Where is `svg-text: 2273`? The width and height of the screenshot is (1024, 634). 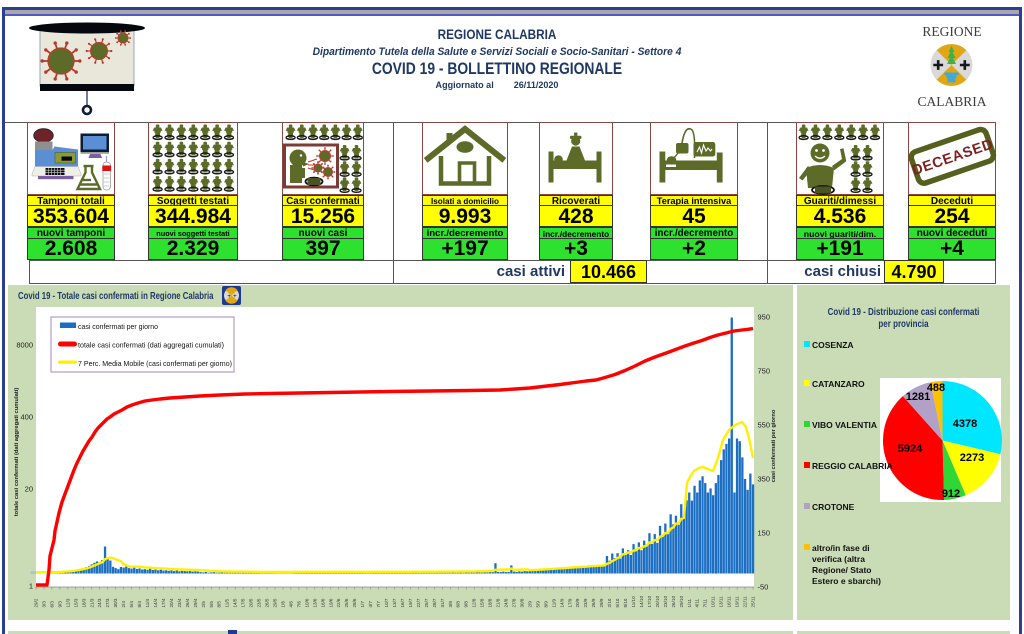 svg-text: 2273 is located at coordinates (972, 458).